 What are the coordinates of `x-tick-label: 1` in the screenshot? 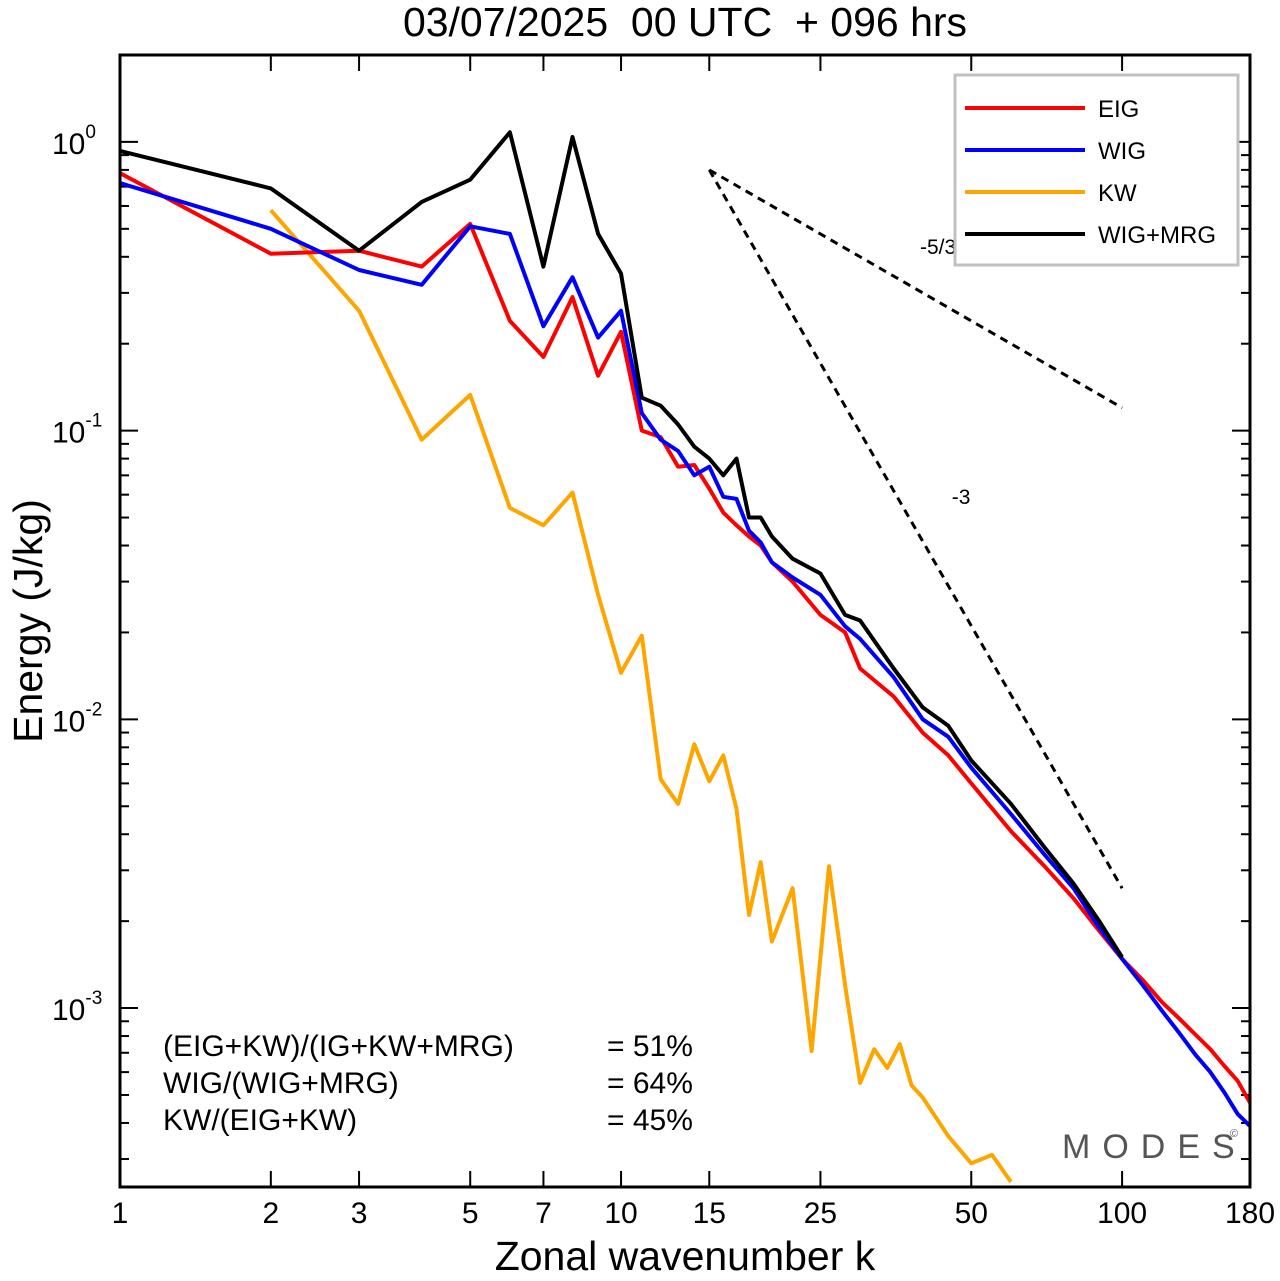 It's located at (120, 1213).